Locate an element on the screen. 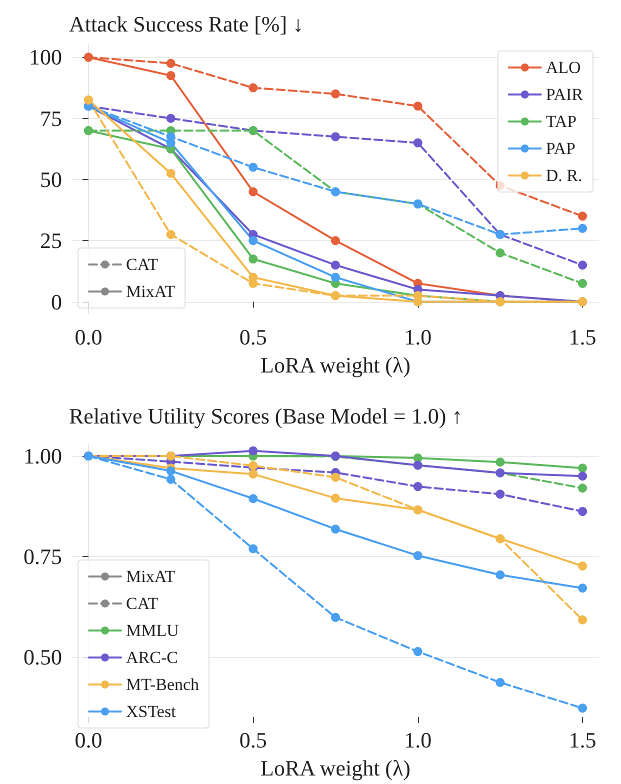 Image resolution: width=621 pixels, height=784 pixels. y-tick-label: 1.00 is located at coordinates (43, 456).